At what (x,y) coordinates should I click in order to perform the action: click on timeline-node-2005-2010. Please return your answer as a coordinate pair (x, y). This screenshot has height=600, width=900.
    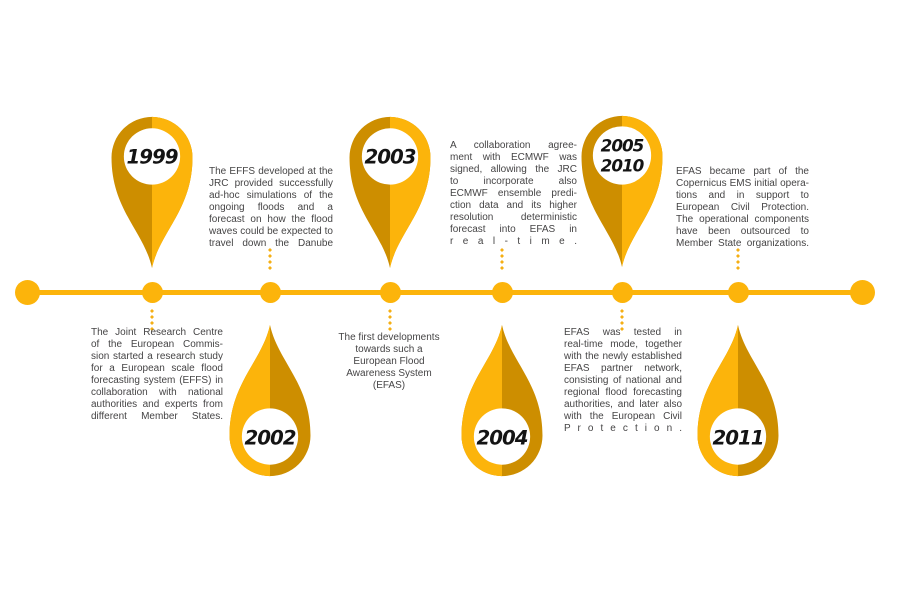
    Looking at the image, I should click on (622, 292).